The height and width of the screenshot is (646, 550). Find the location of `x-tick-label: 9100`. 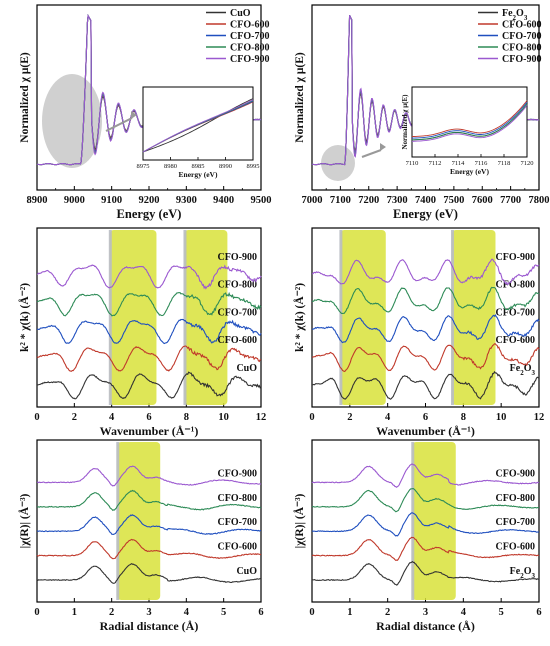

x-tick-label: 9100 is located at coordinates (111, 200).